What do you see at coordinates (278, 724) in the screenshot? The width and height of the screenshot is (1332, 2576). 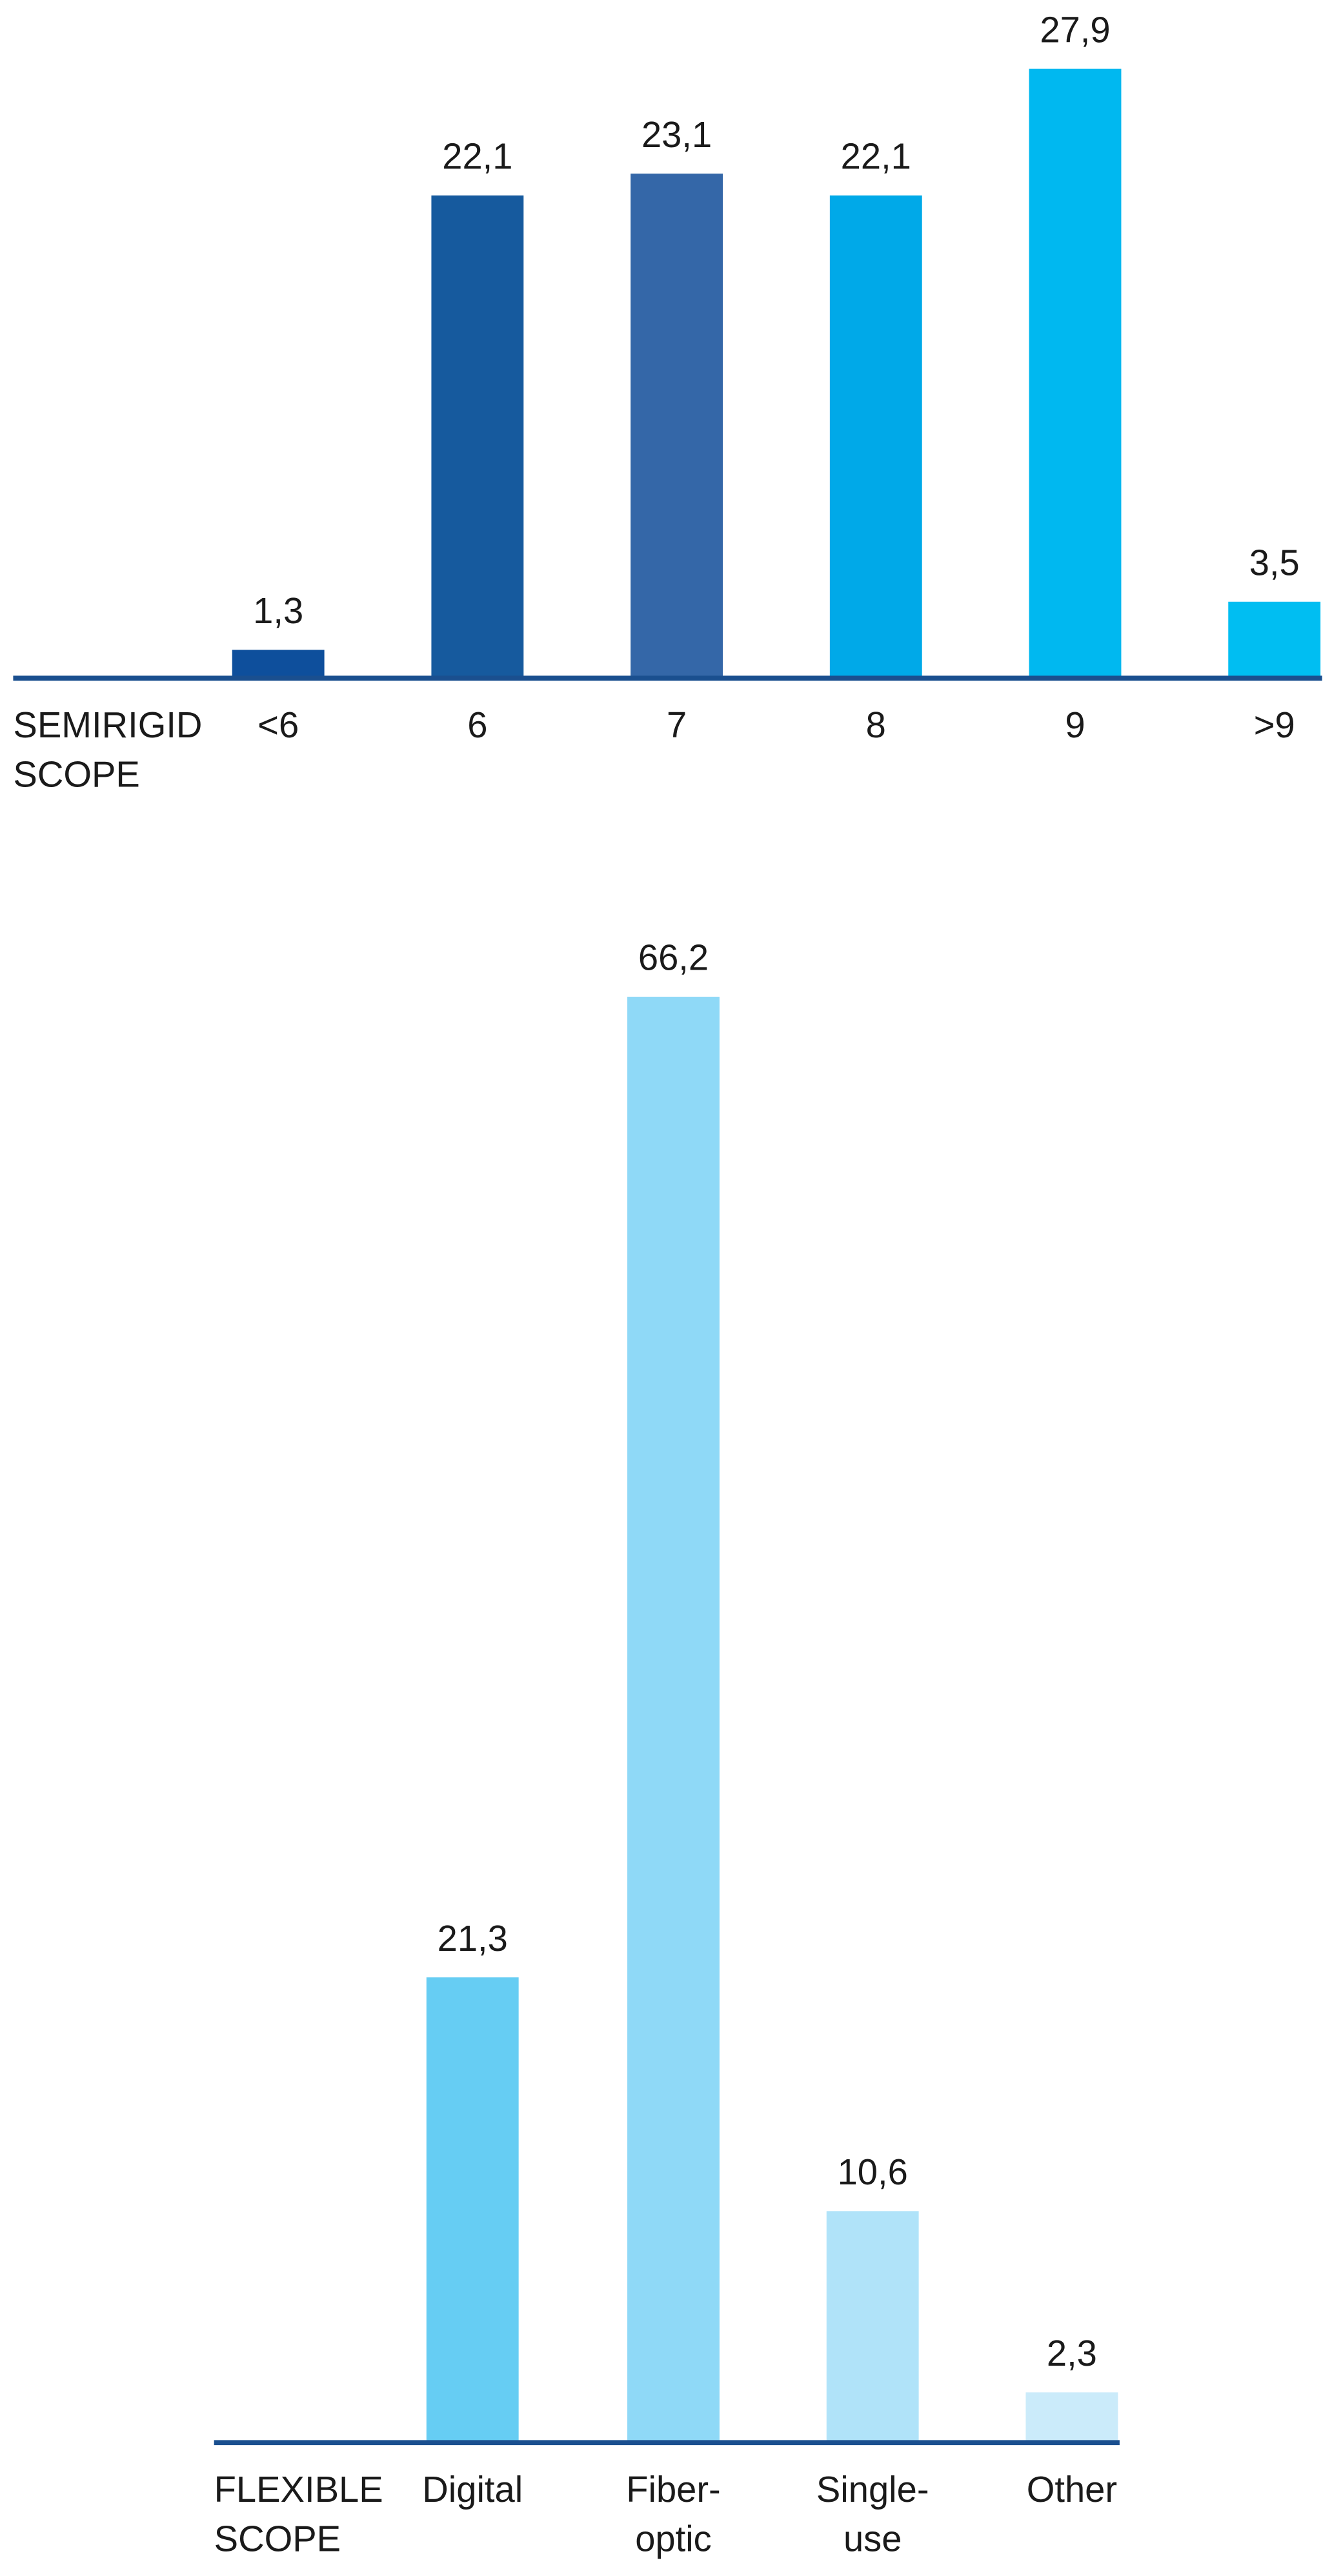 I see `x-tick-label: <6` at bounding box center [278, 724].